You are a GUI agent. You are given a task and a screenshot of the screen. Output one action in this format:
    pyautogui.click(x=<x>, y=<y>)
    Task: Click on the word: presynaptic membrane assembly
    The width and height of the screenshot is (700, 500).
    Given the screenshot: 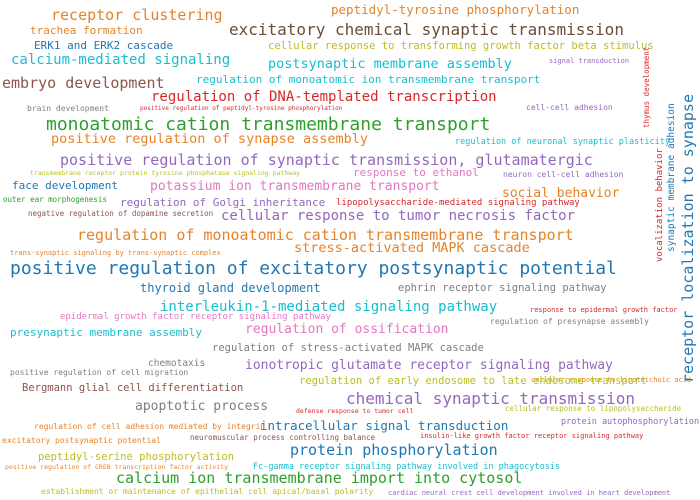 What is the action you would take?
    pyautogui.click(x=106, y=332)
    